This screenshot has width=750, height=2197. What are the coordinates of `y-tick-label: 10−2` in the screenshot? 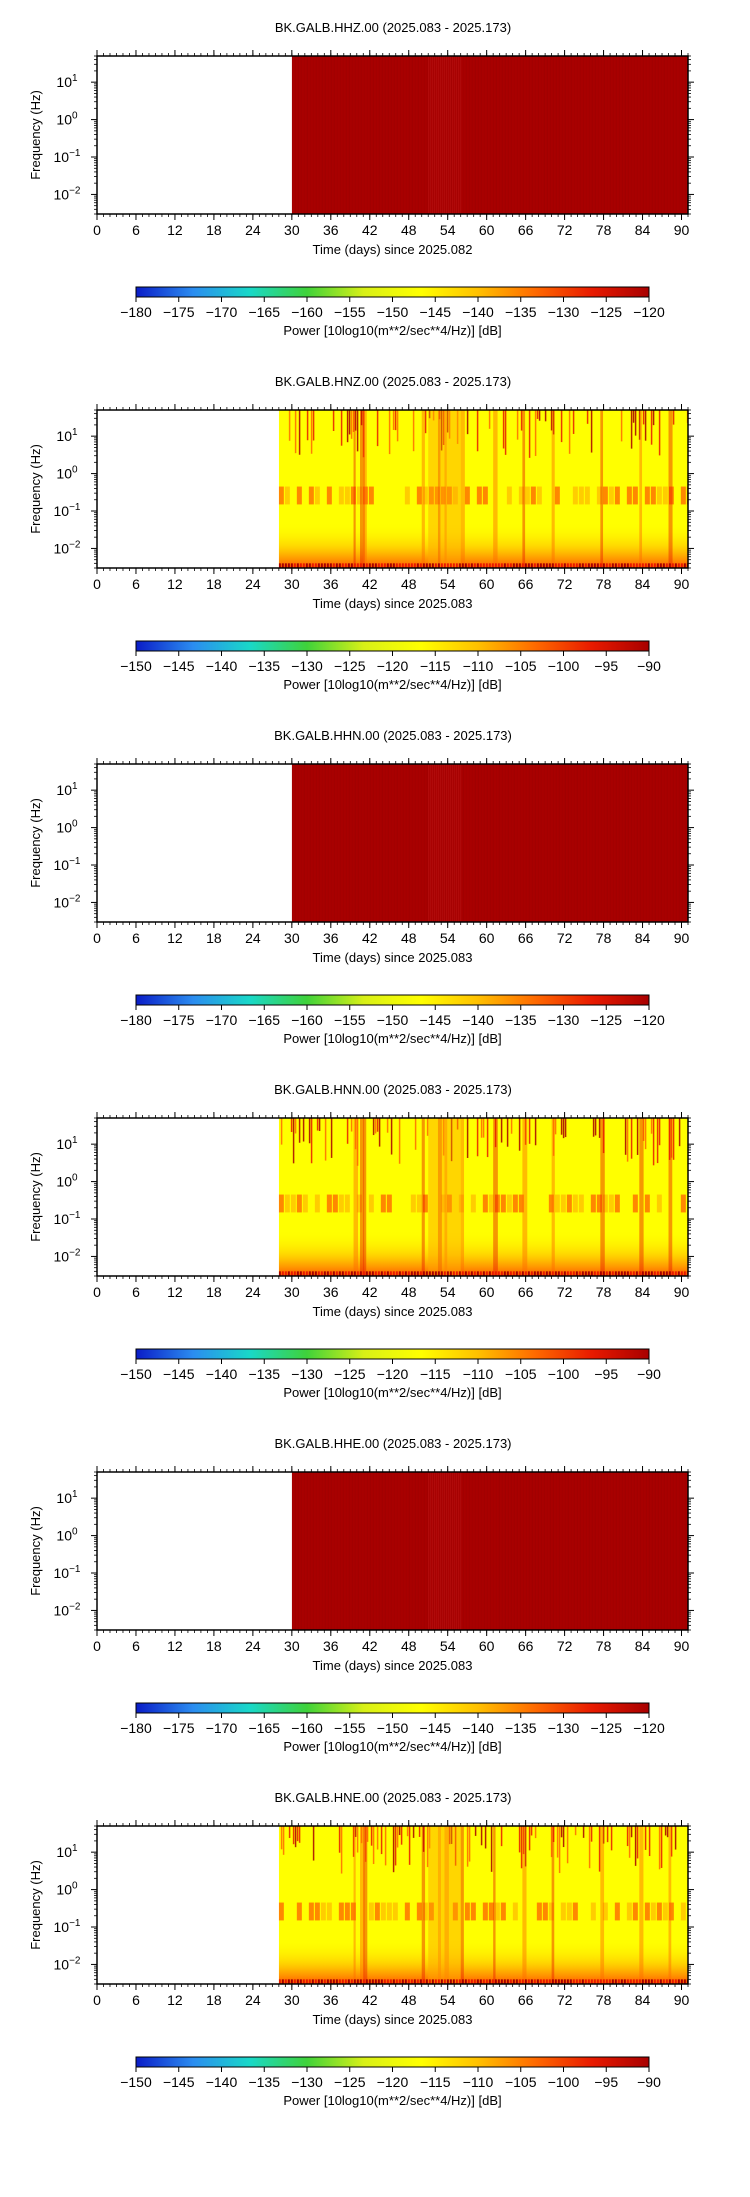 It's located at (67, 1609).